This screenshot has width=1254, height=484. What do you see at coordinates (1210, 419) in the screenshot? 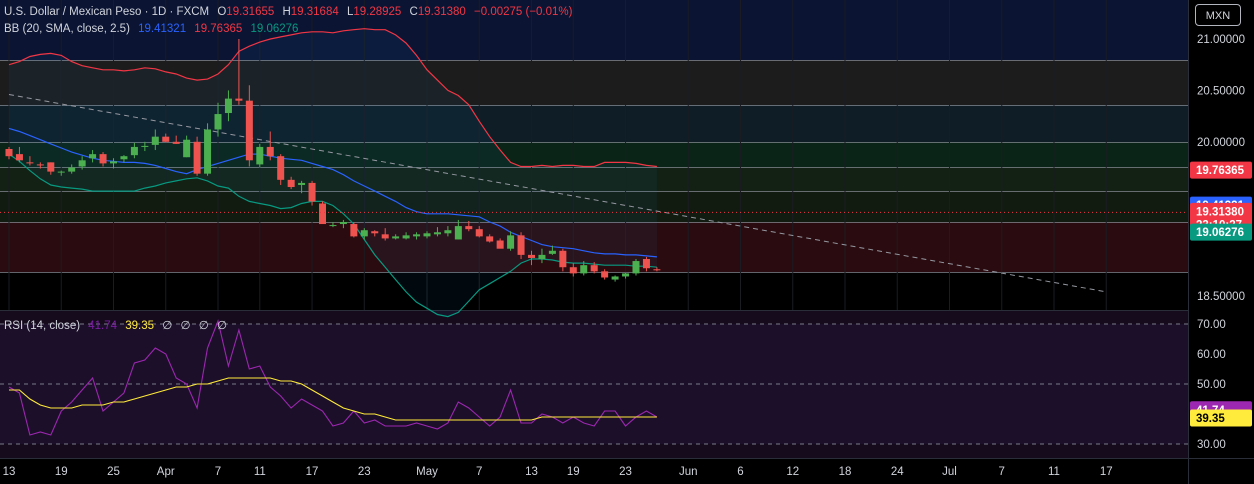
I see `rsi-ma-value-tag-text: 39.35` at bounding box center [1210, 419].